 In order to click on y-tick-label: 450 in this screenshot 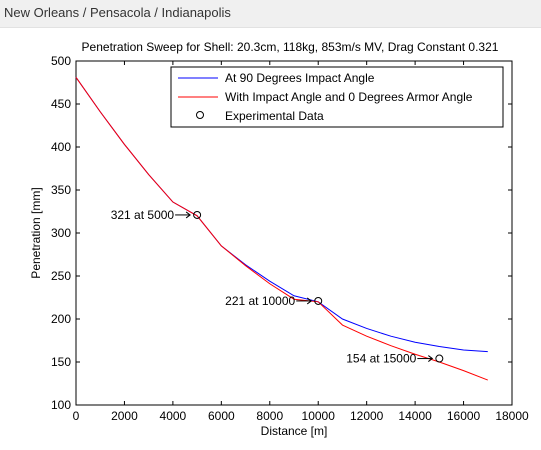, I will do `click(61, 104)`.